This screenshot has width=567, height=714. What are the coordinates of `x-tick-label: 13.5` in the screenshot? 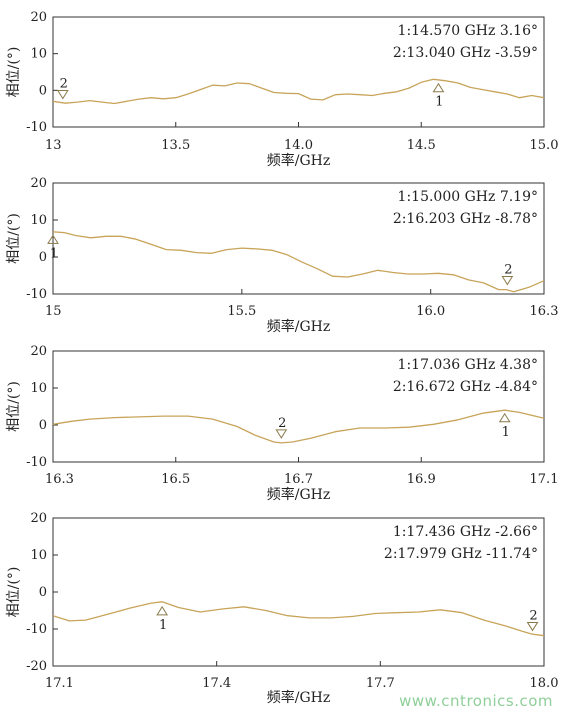 It's located at (175, 145).